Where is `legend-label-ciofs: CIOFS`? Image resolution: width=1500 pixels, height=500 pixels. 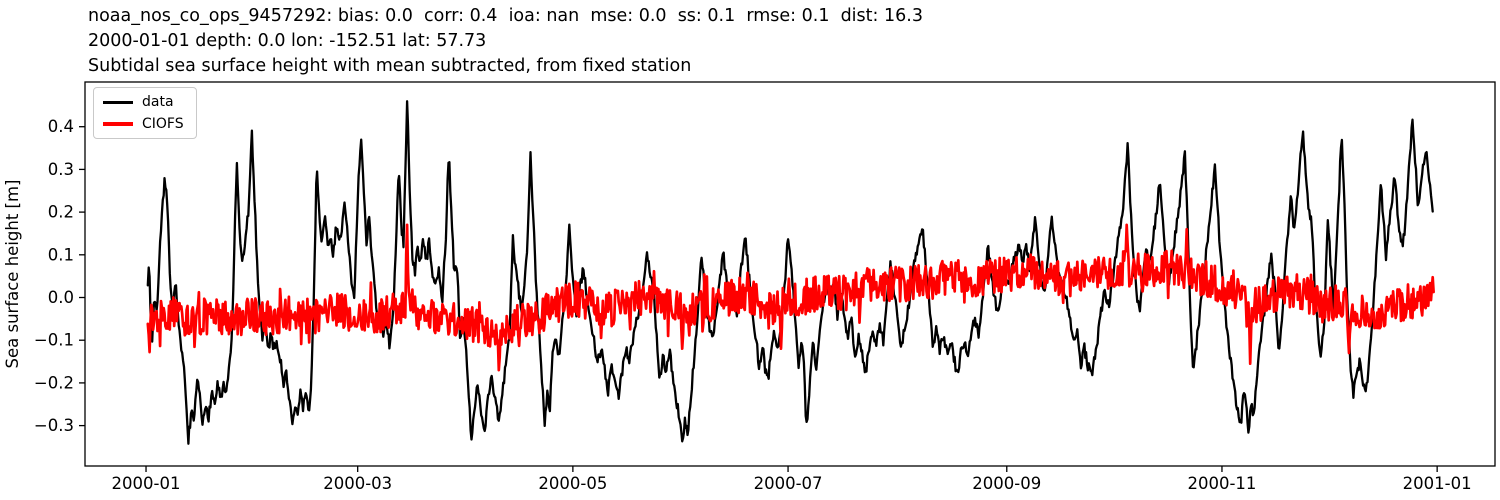
legend-label-ciofs: CIOFS is located at coordinates (163, 124).